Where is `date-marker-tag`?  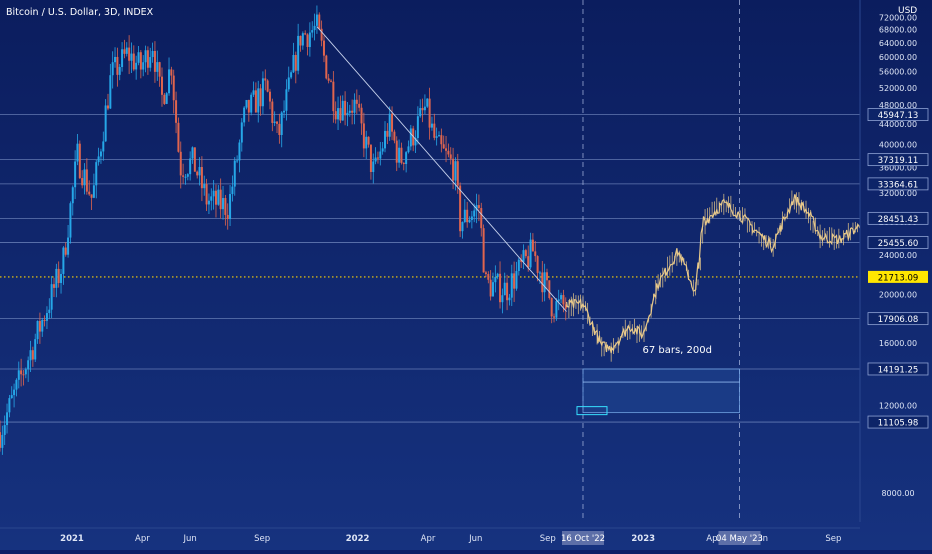
date-marker-tag is located at coordinates (739, 538).